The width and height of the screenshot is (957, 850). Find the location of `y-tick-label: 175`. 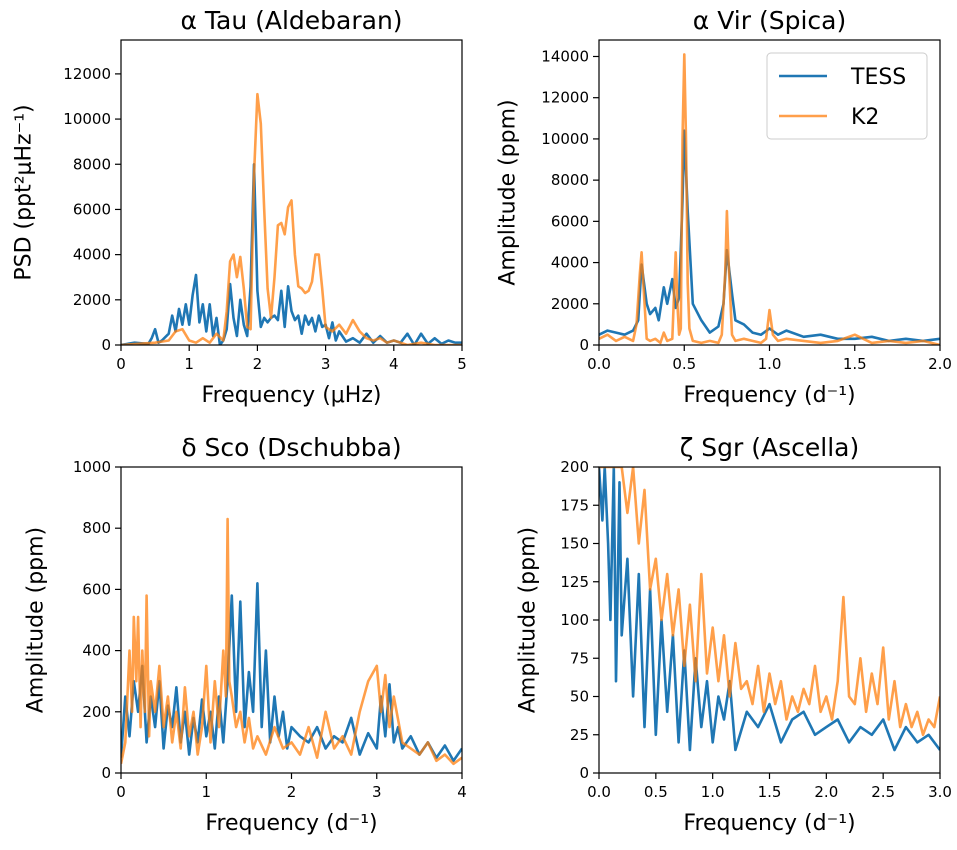

y-tick-label: 175 is located at coordinates (574, 505).